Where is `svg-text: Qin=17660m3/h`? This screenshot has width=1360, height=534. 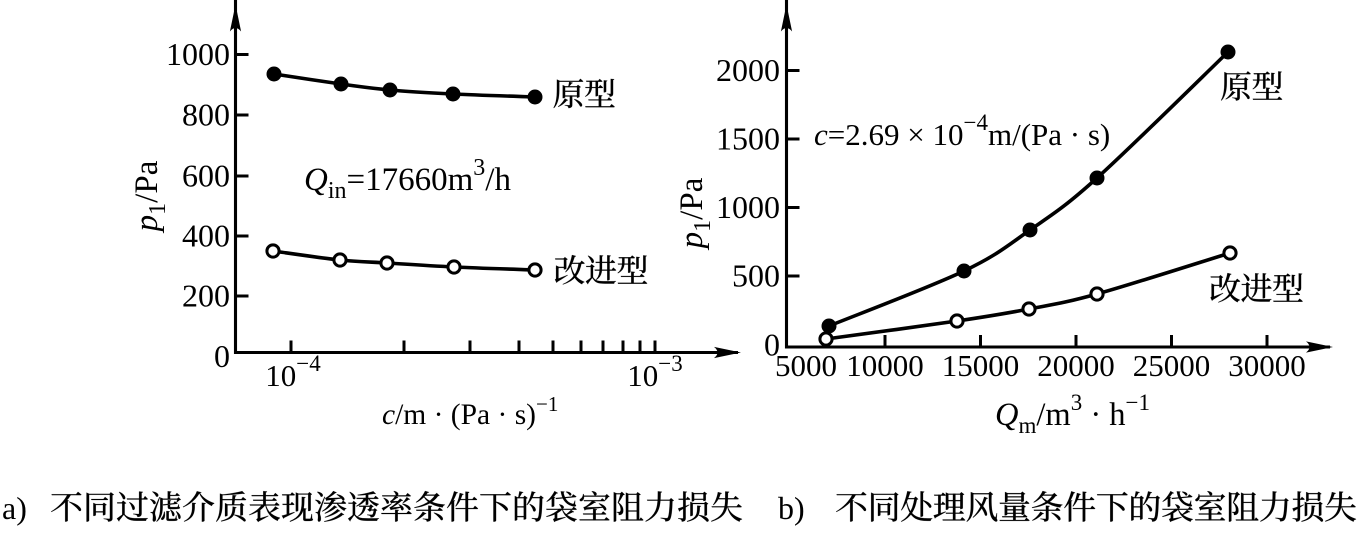 svg-text: Qin=17660m3/h is located at coordinates (407, 179).